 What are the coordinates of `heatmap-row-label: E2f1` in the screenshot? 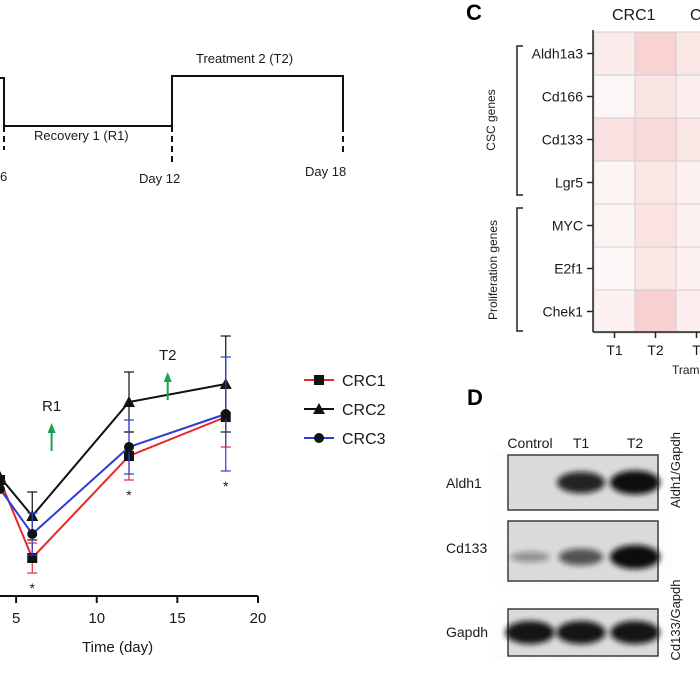 It's located at (568, 269).